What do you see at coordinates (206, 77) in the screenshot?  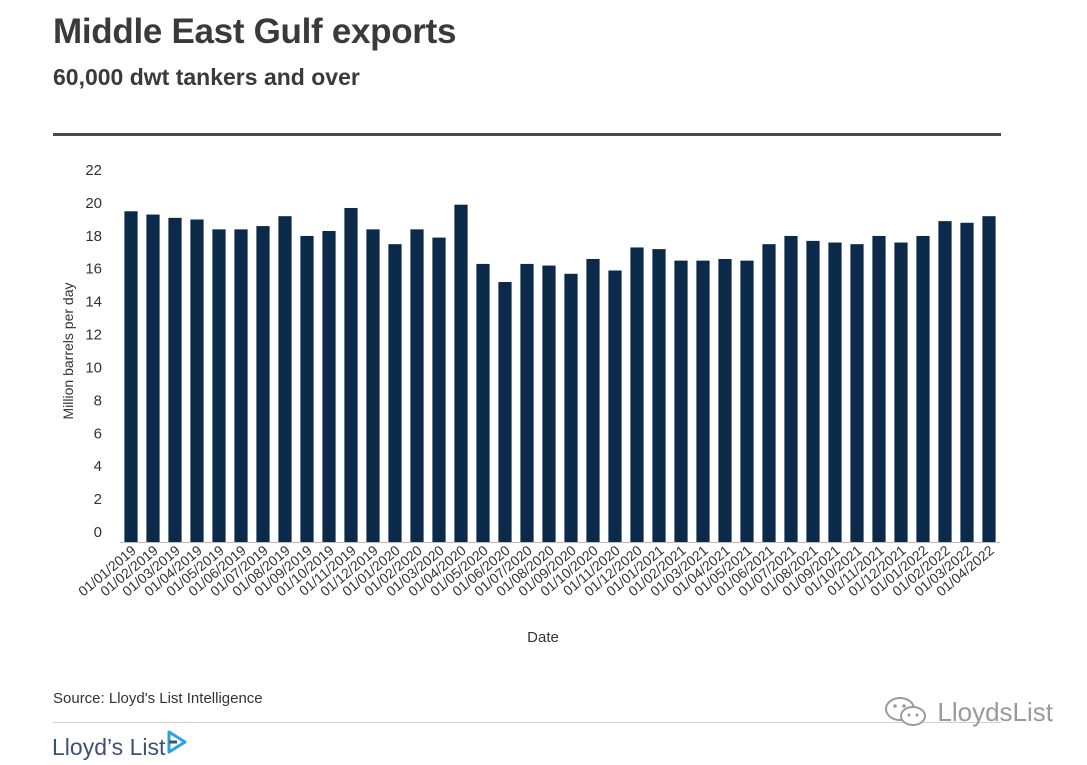 I see `chart-subtitle: 60,000 dwt tankers and over` at bounding box center [206, 77].